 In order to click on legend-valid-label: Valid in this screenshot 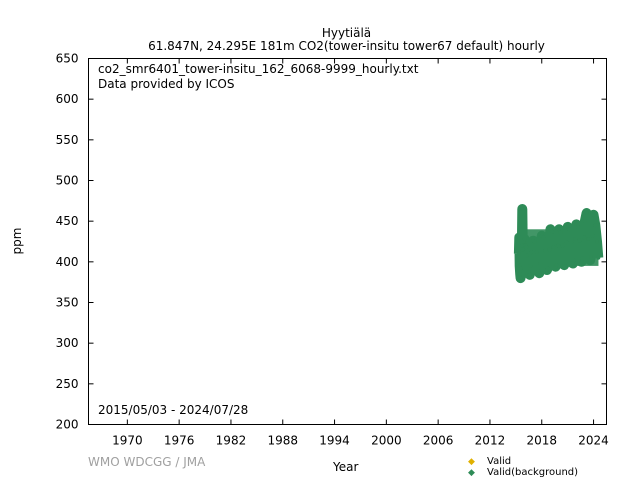, I will do `click(499, 461)`.